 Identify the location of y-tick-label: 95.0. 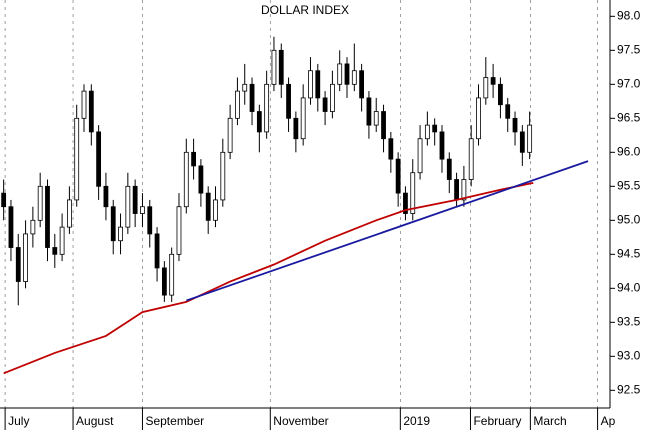
(629, 219).